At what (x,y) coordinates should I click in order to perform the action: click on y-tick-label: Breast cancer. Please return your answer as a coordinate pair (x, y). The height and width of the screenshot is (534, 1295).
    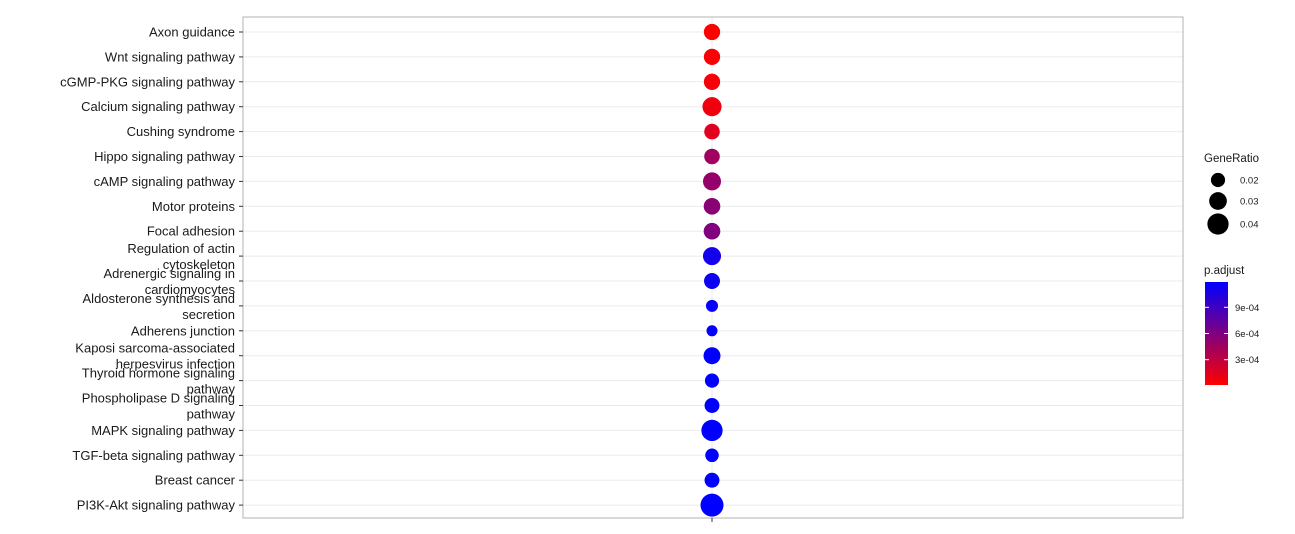
    Looking at the image, I should click on (195, 480).